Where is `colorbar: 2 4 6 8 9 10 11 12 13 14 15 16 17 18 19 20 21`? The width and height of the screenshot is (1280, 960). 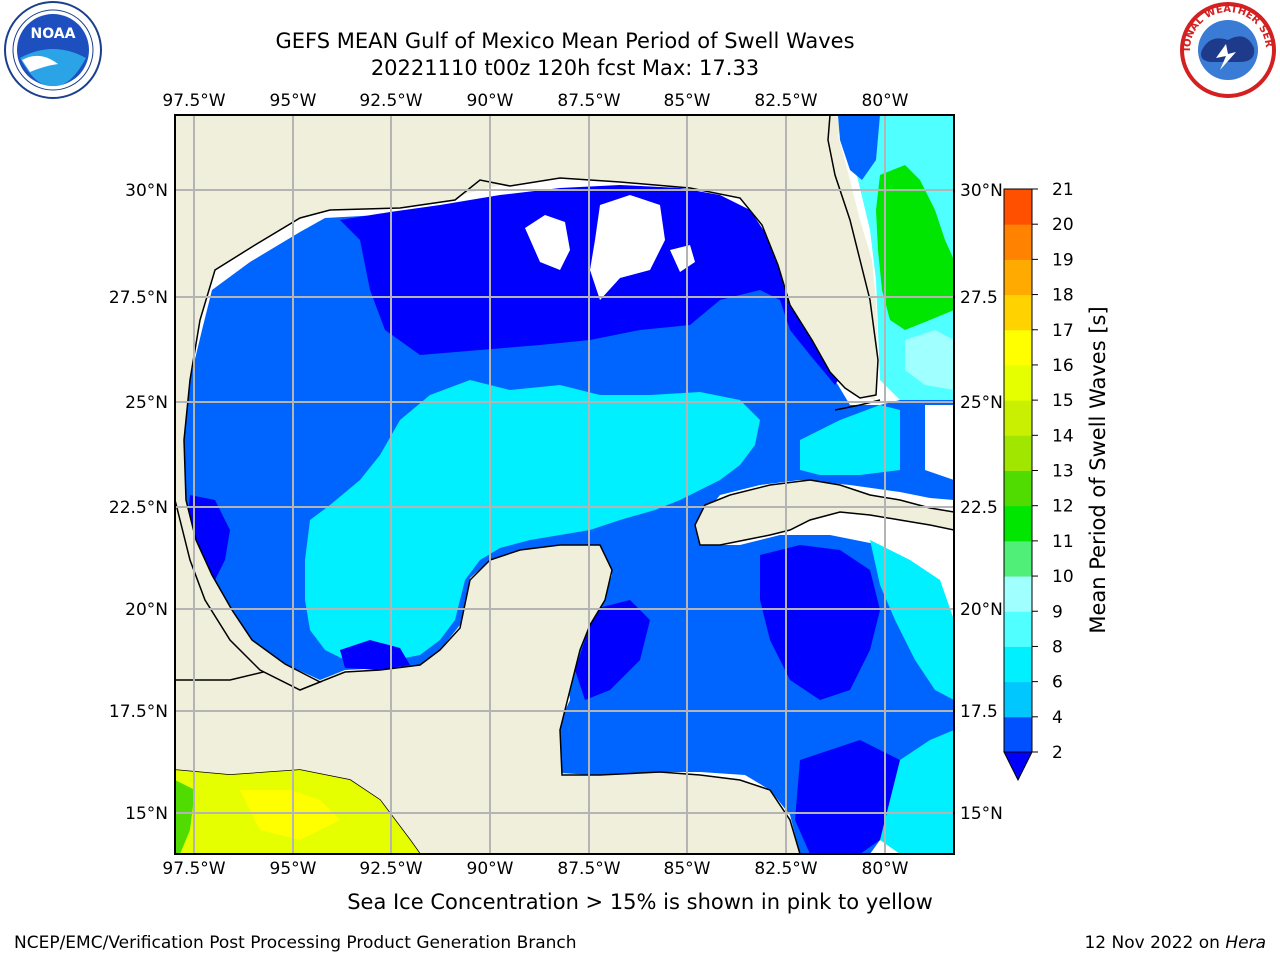 colorbar: 2 4 6 8 9 10 11 12 13 14 15 16 17 18 19 20 21 is located at coordinates (1038, 481).